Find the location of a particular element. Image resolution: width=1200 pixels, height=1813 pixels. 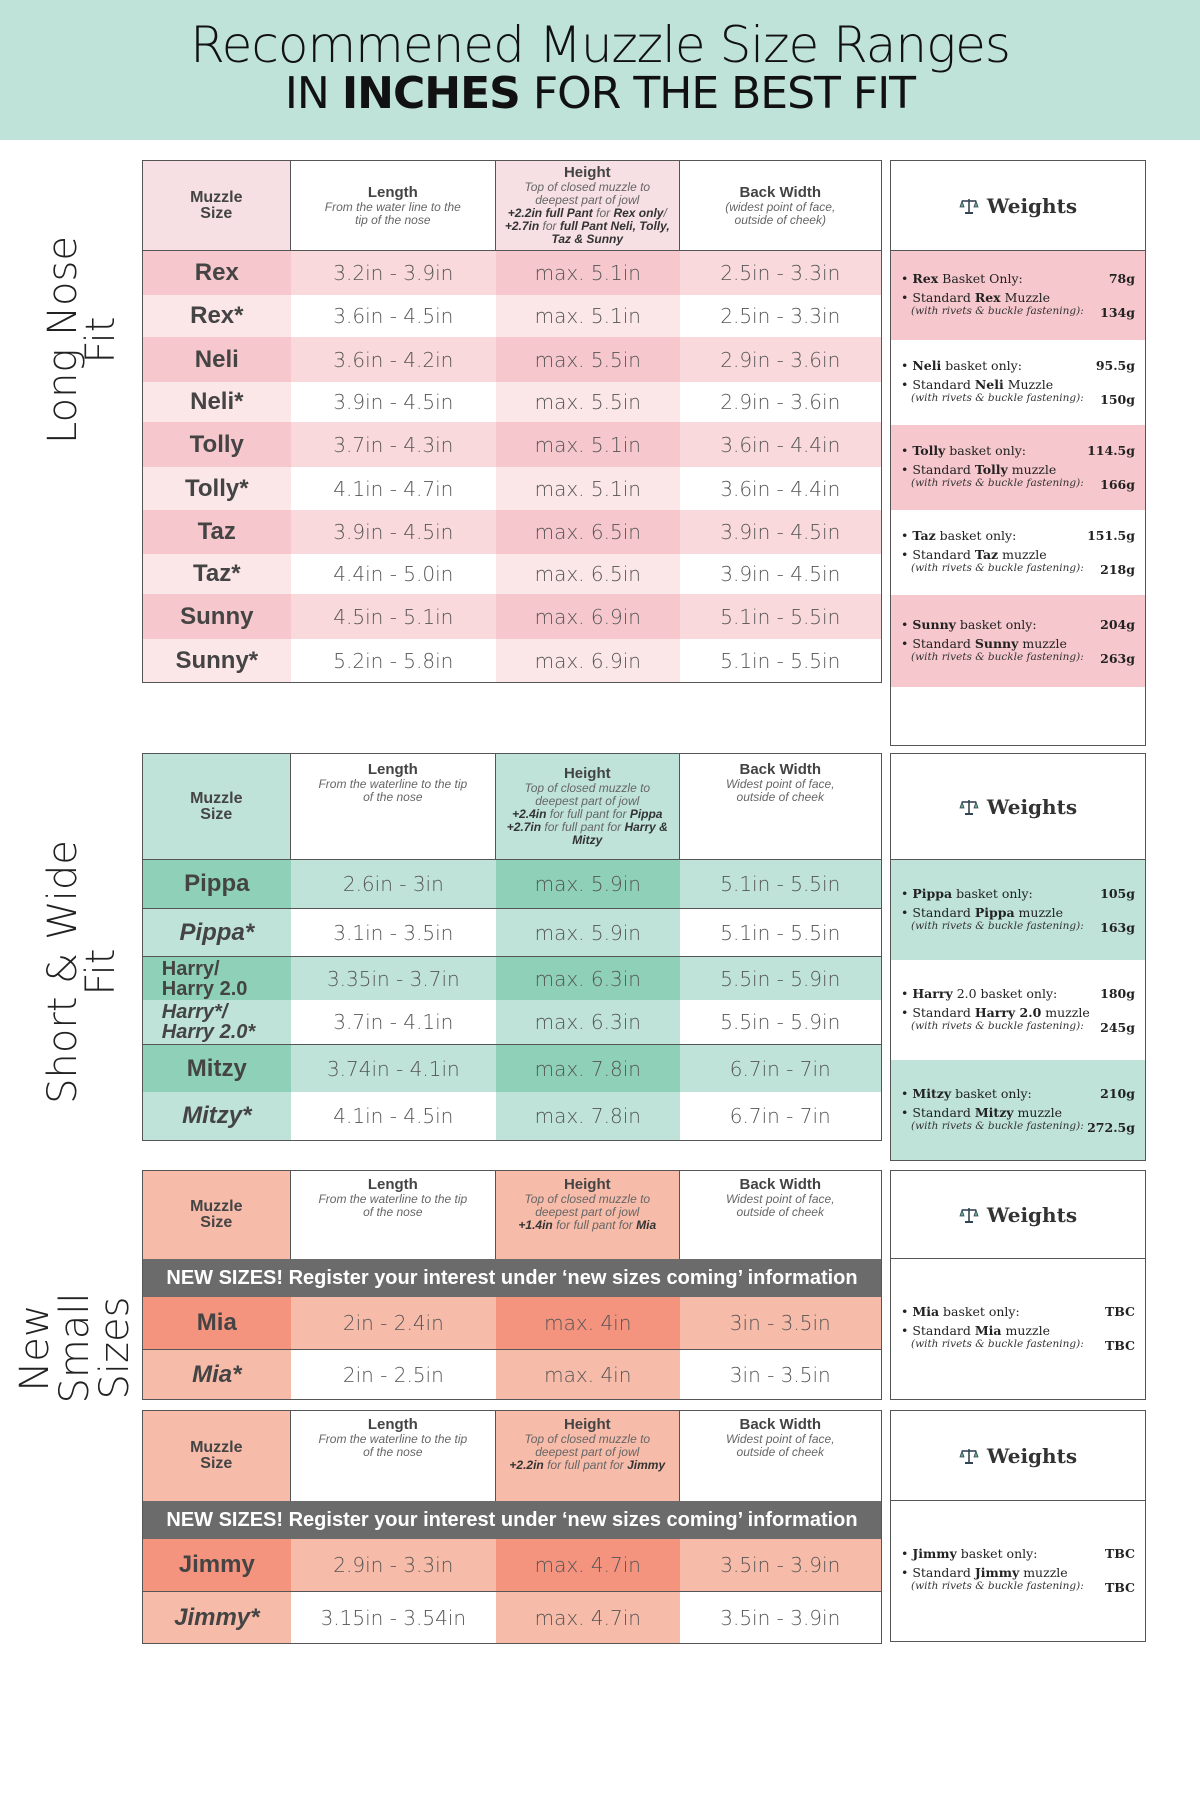

height-header-pant-pippa: +2.4in is located at coordinates (529, 814).